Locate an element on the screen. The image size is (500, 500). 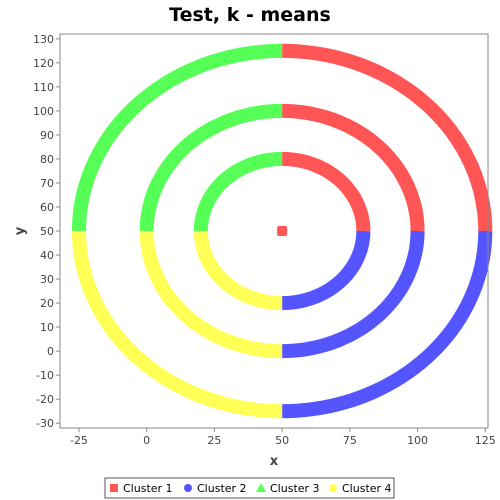
cluster-point is located at coordinates (282, 231).